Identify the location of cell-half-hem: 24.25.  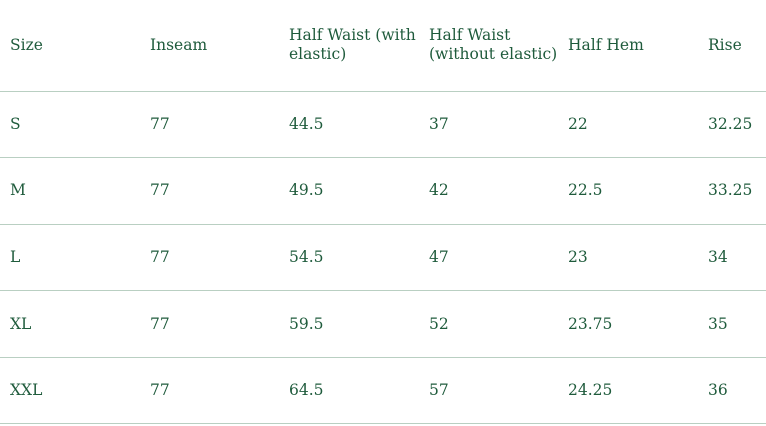
(628, 391).